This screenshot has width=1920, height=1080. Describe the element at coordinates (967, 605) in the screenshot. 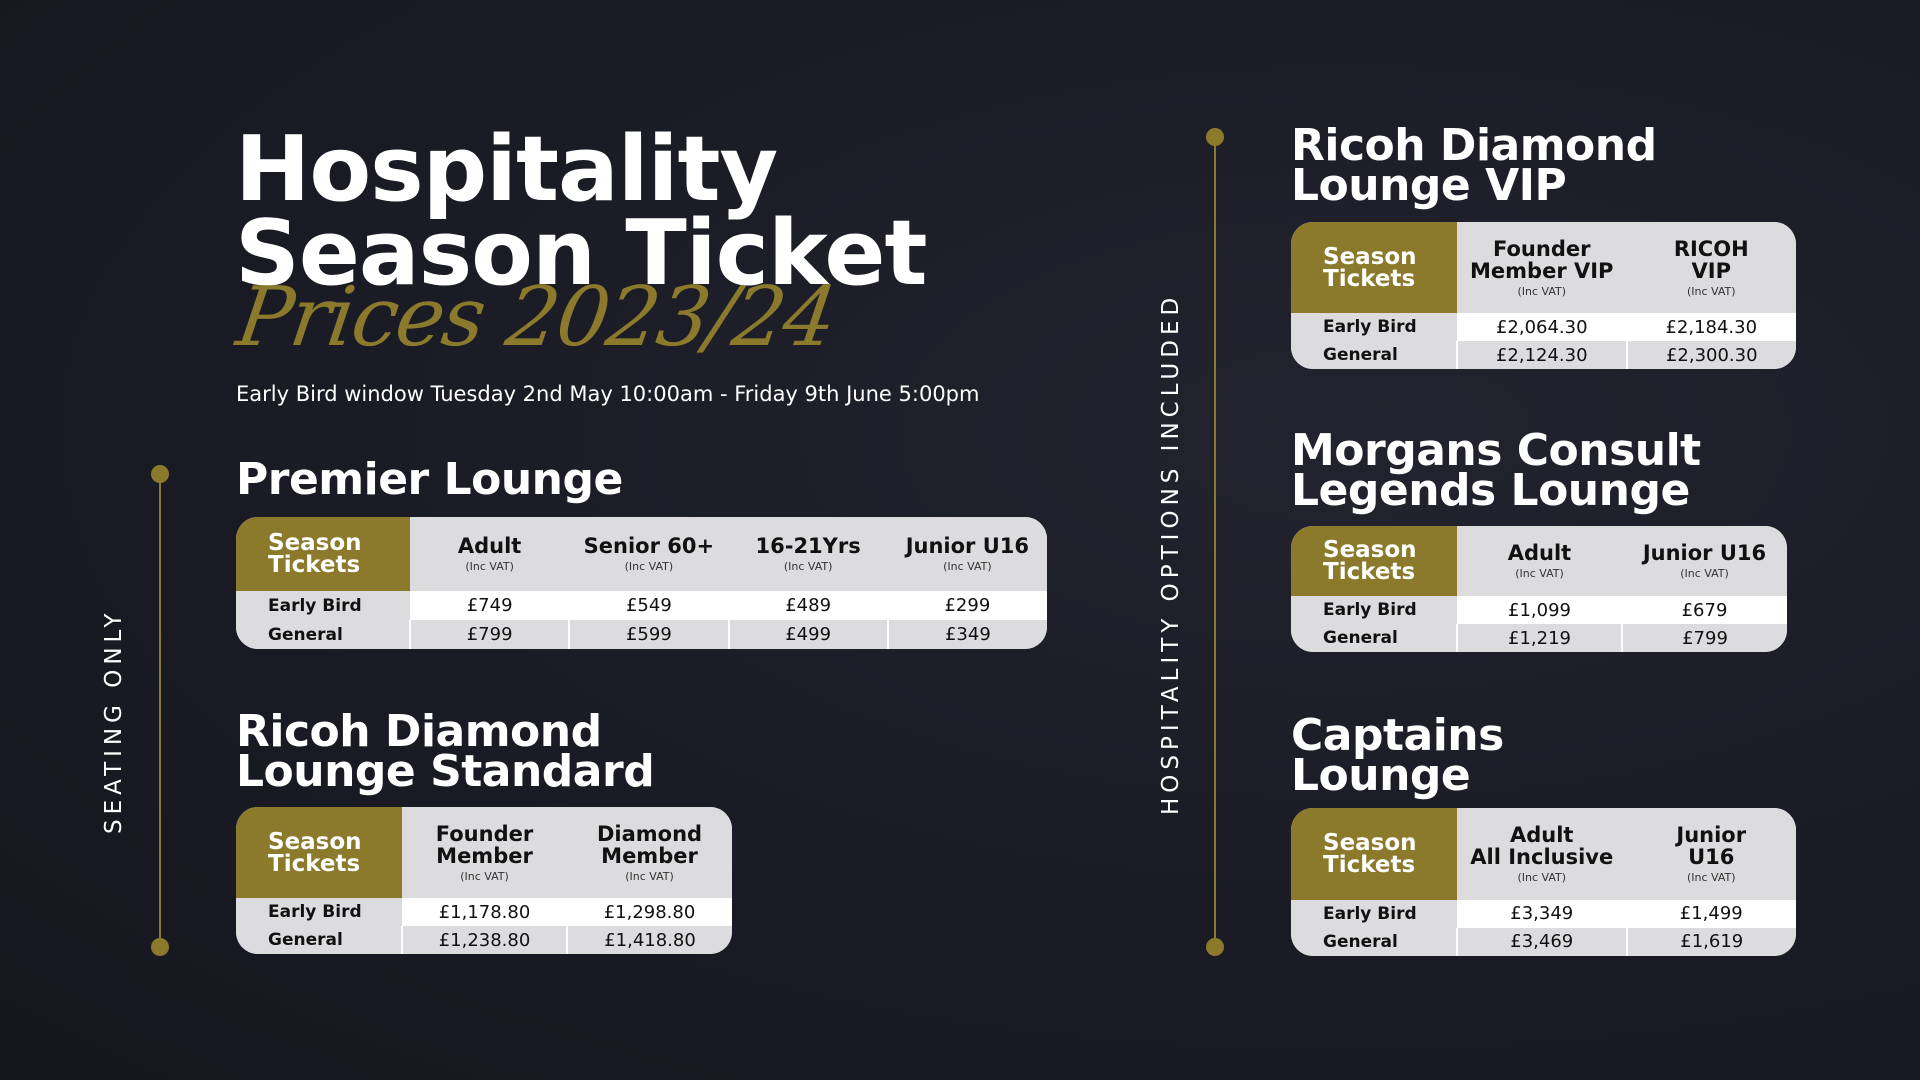

I see `price-cell: £299` at that location.